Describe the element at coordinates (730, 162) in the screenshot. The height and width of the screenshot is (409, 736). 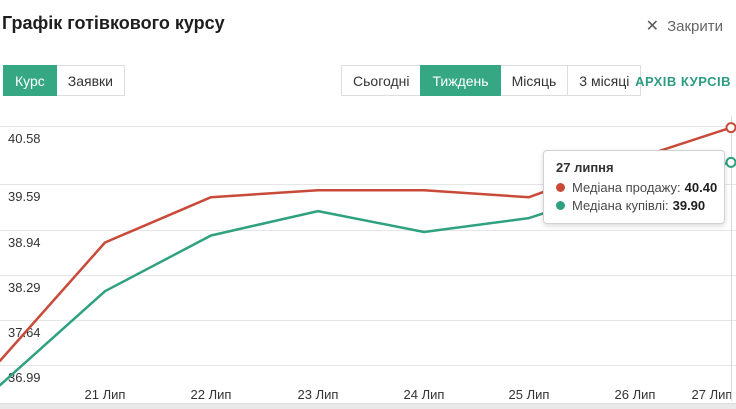
I see `hover-point-marker-buy` at that location.